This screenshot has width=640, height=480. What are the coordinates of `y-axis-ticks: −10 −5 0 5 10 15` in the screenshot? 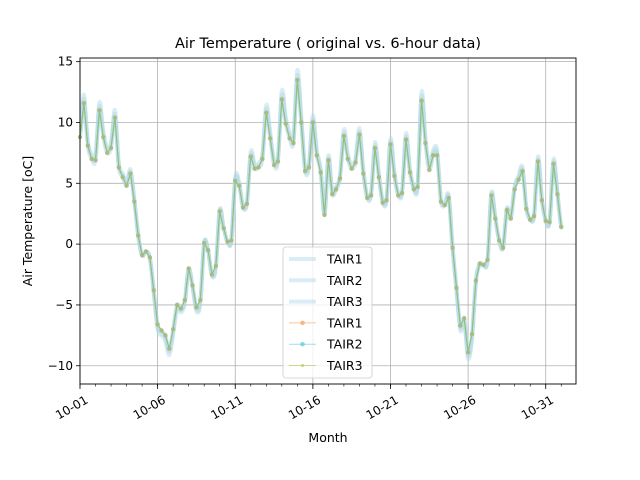 It's located at (64, 214).